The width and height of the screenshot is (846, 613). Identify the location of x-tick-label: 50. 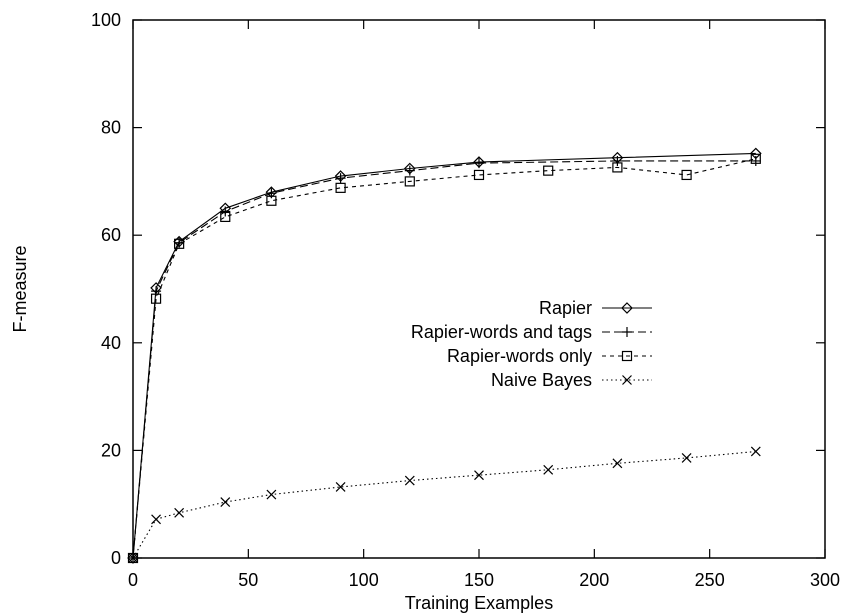
(248, 580).